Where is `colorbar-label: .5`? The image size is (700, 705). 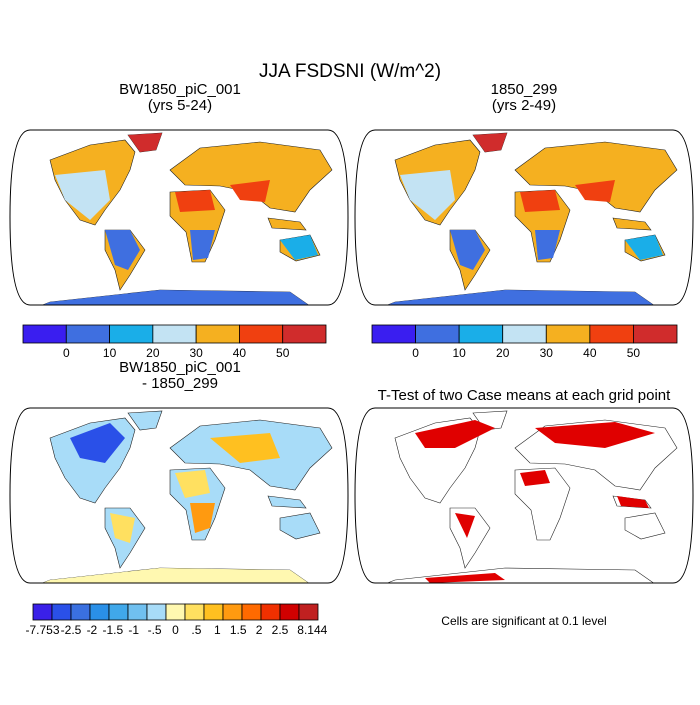
colorbar-label: .5 is located at coordinates (196, 630).